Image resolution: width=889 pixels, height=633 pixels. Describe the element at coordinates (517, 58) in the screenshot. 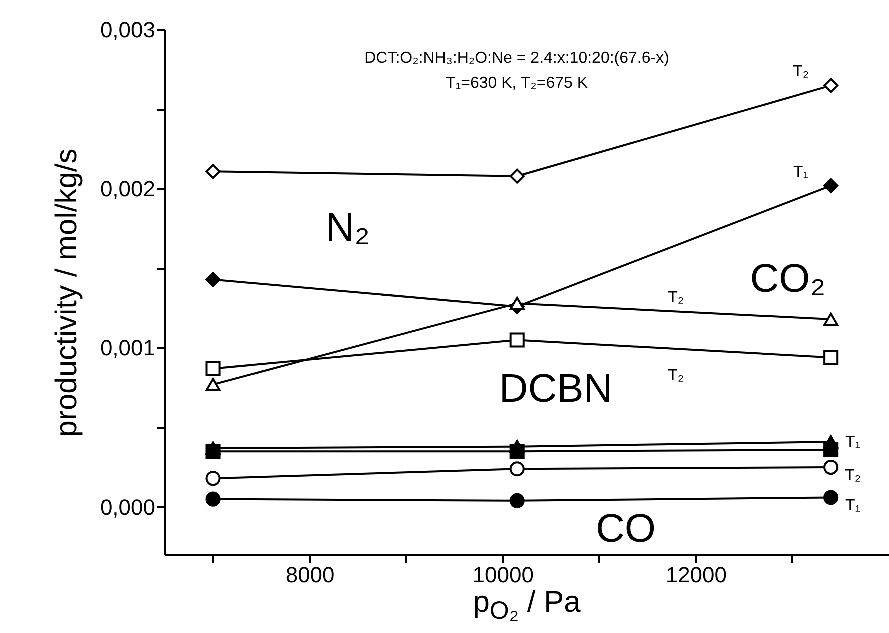

I see `annotation: DCT:O₂:NH₃:H₂O:Ne = 2.4:x:10:20:(67.6-x)` at that location.